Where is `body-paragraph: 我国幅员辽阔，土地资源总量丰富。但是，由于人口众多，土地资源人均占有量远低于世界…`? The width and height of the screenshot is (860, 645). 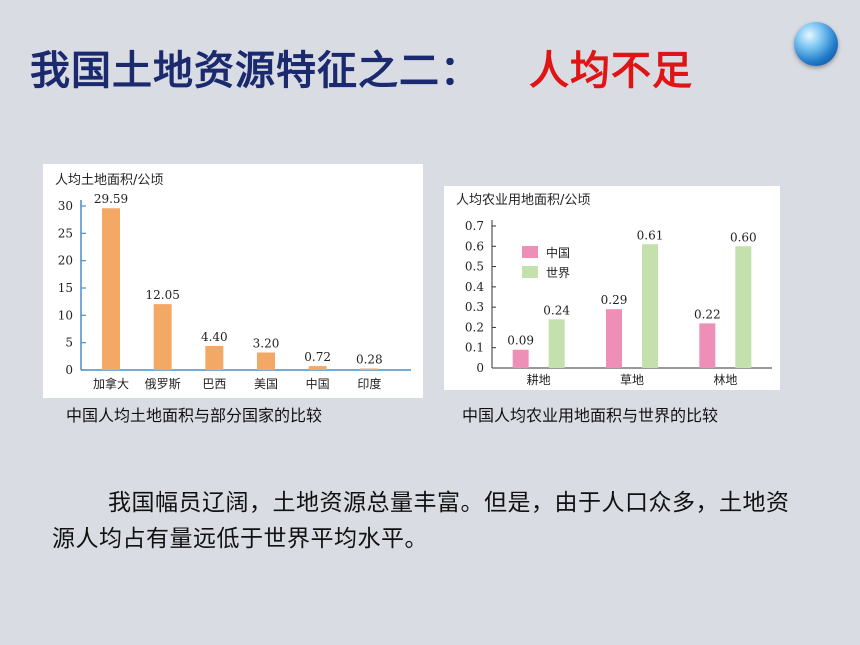
body-paragraph: 我国幅员辽阔，土地资源总量丰富。但是，由于人口众多，土地资源人均占有量远低于世界… is located at coordinates (432, 521).